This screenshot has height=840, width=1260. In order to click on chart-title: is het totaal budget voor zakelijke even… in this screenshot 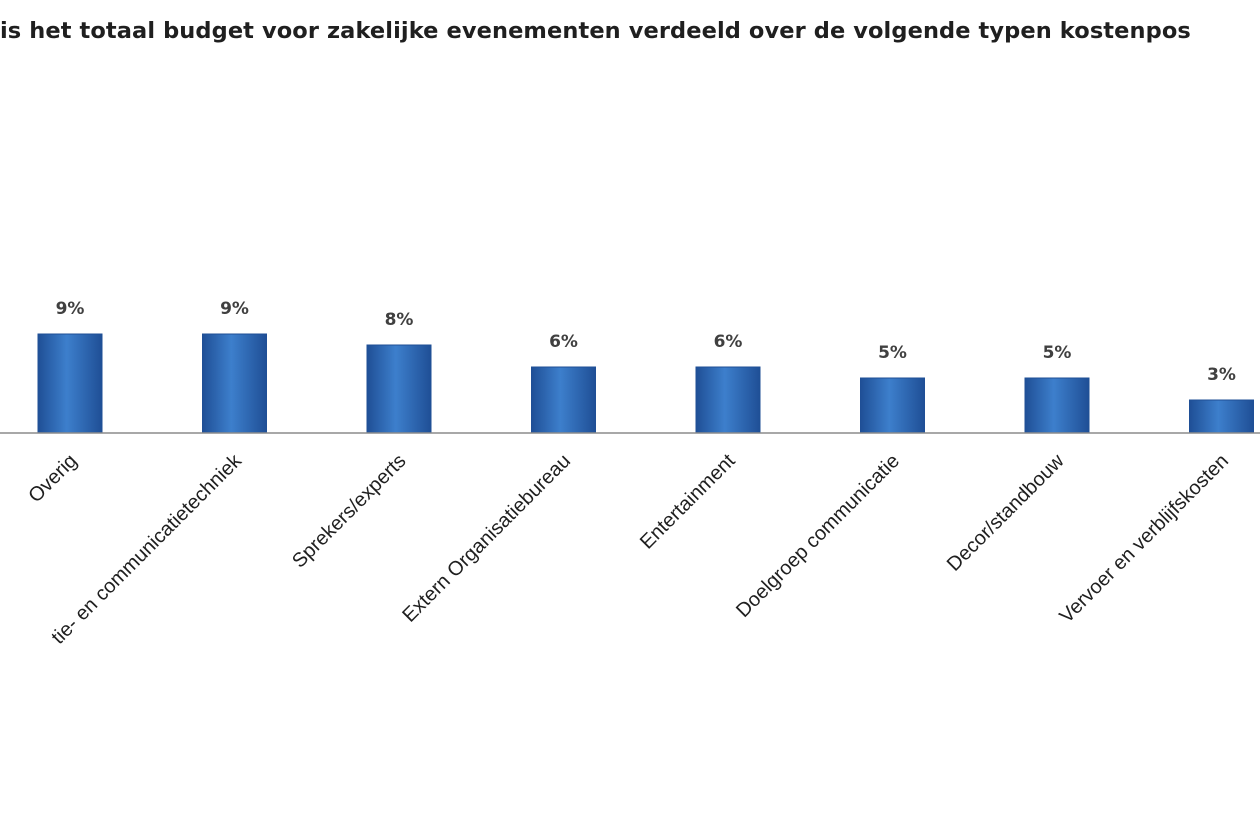, I will do `click(595, 31)`.